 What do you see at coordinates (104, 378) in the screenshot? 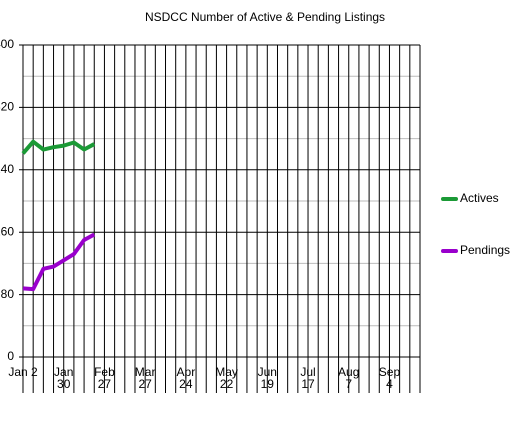
I see `x-tick-label: Feb 27` at bounding box center [104, 378].